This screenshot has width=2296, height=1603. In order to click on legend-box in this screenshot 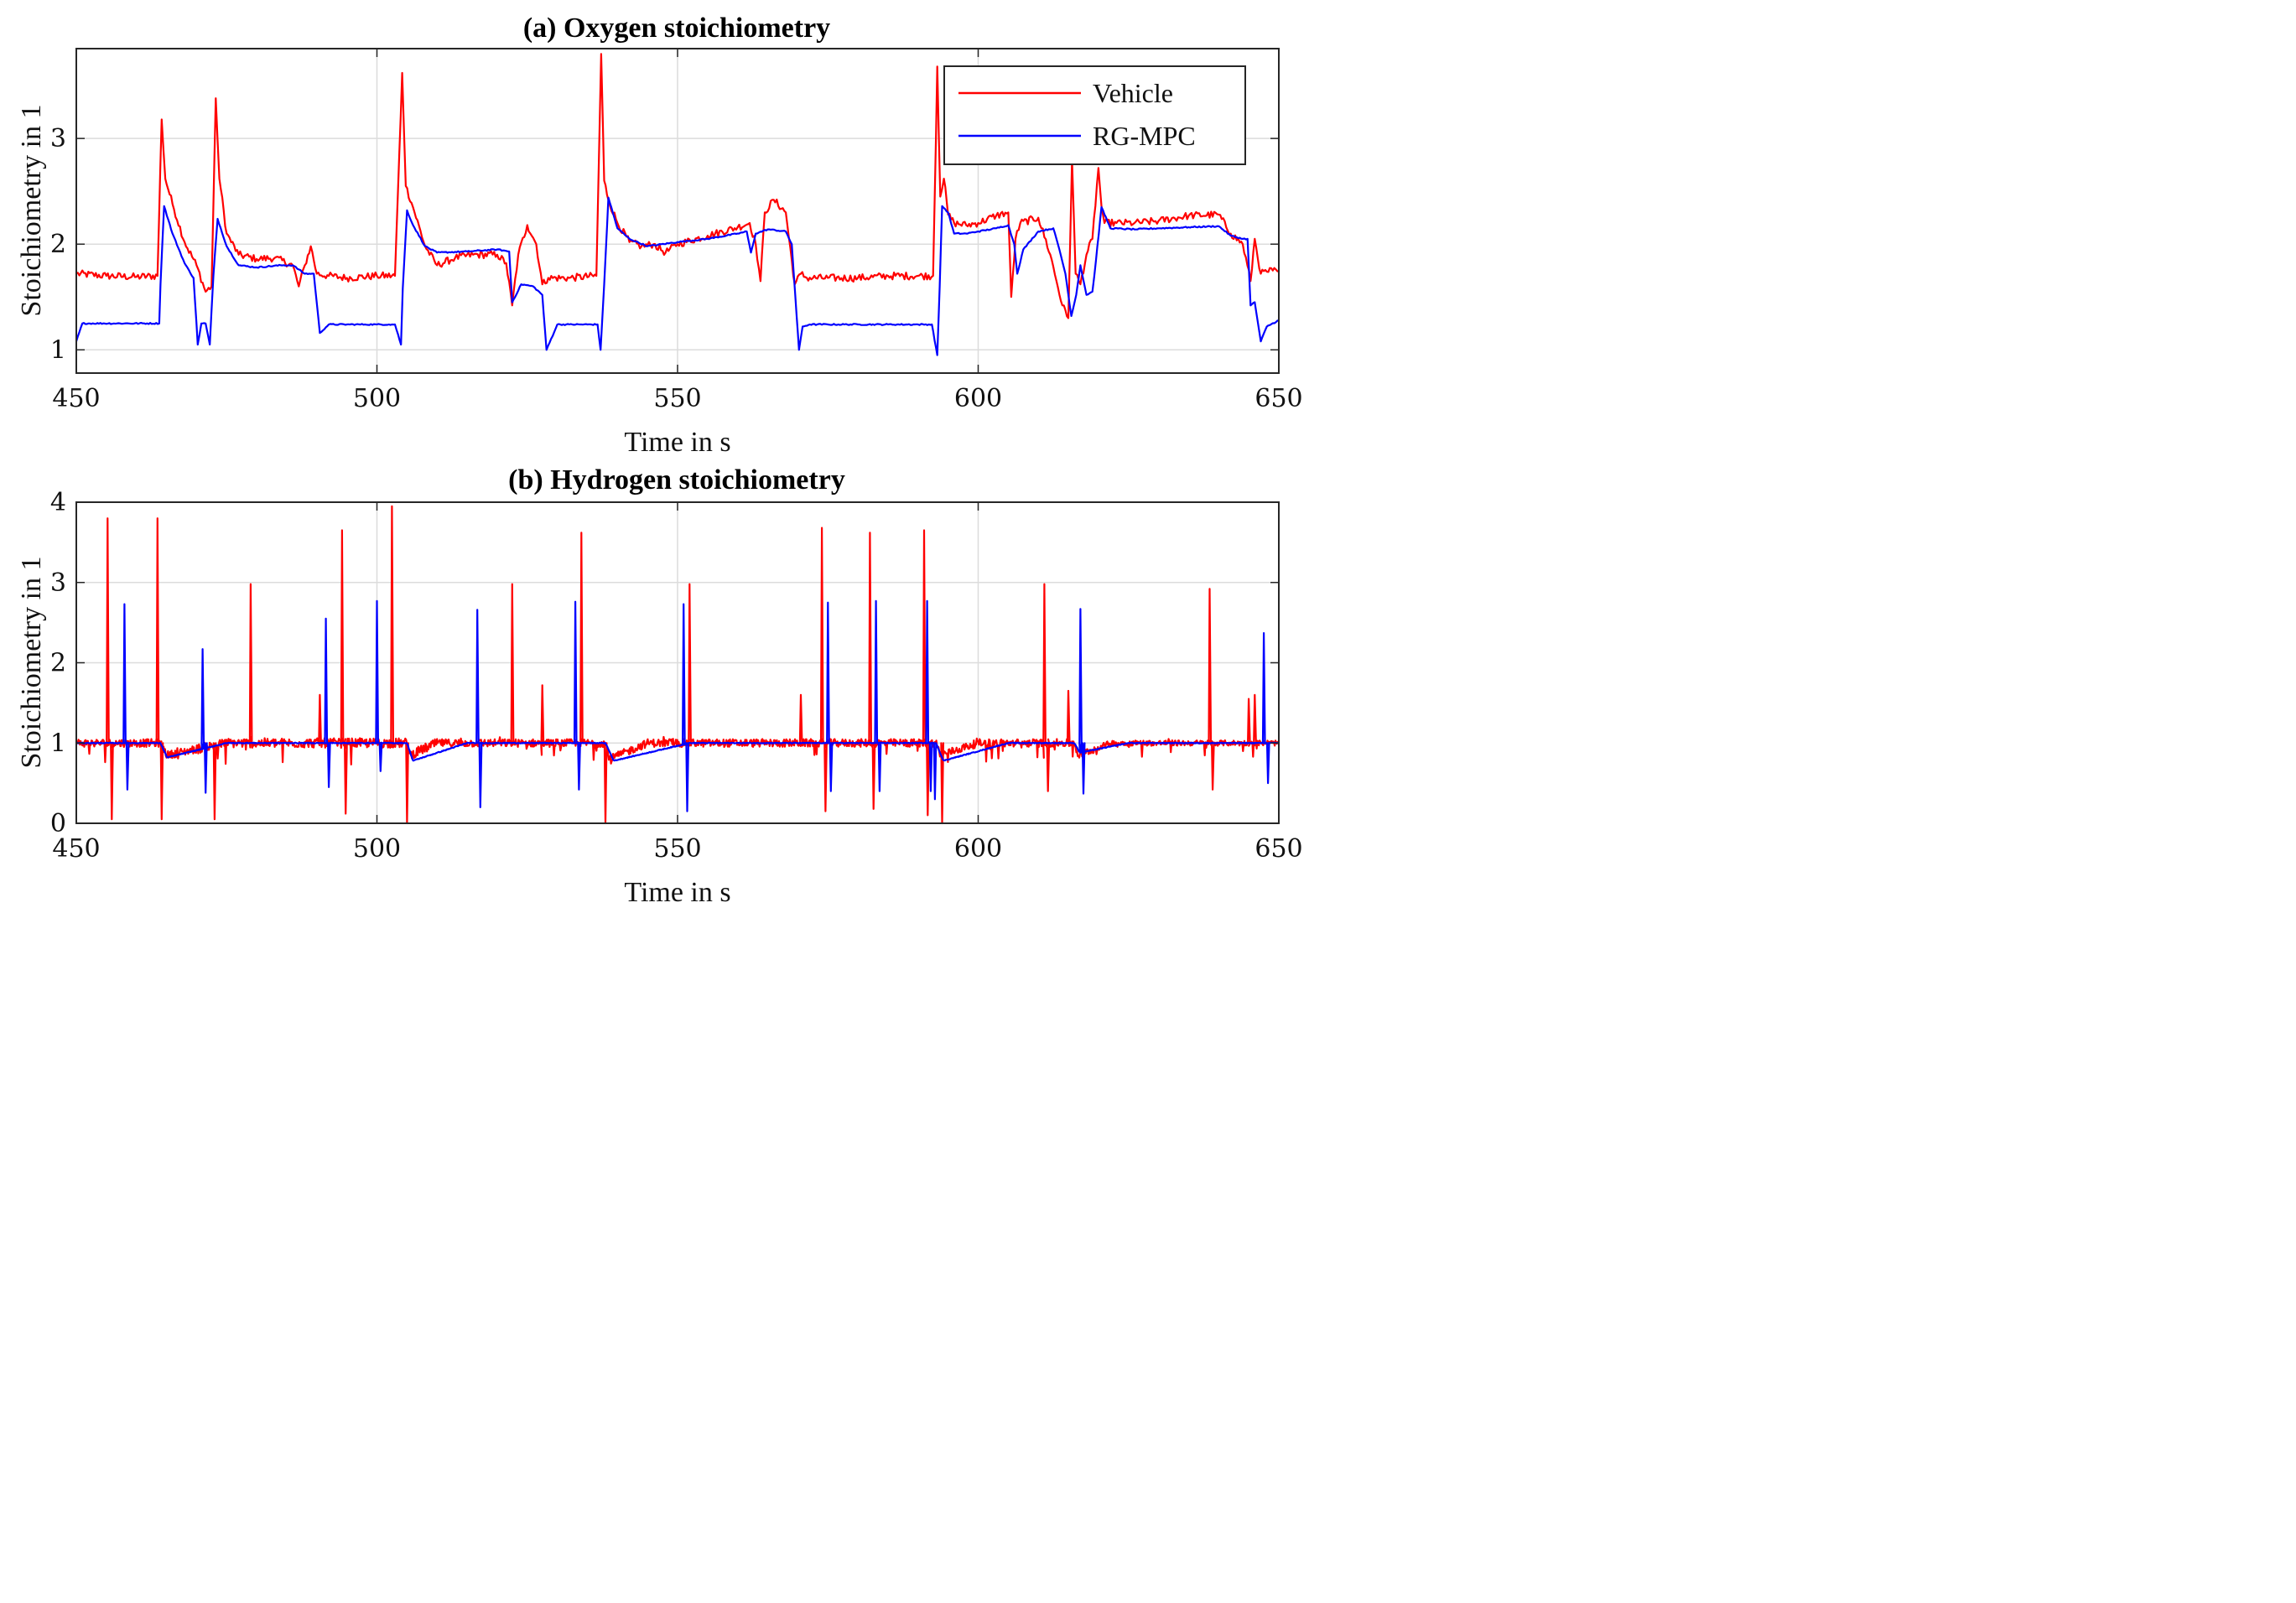, I will do `click(1094, 115)`.